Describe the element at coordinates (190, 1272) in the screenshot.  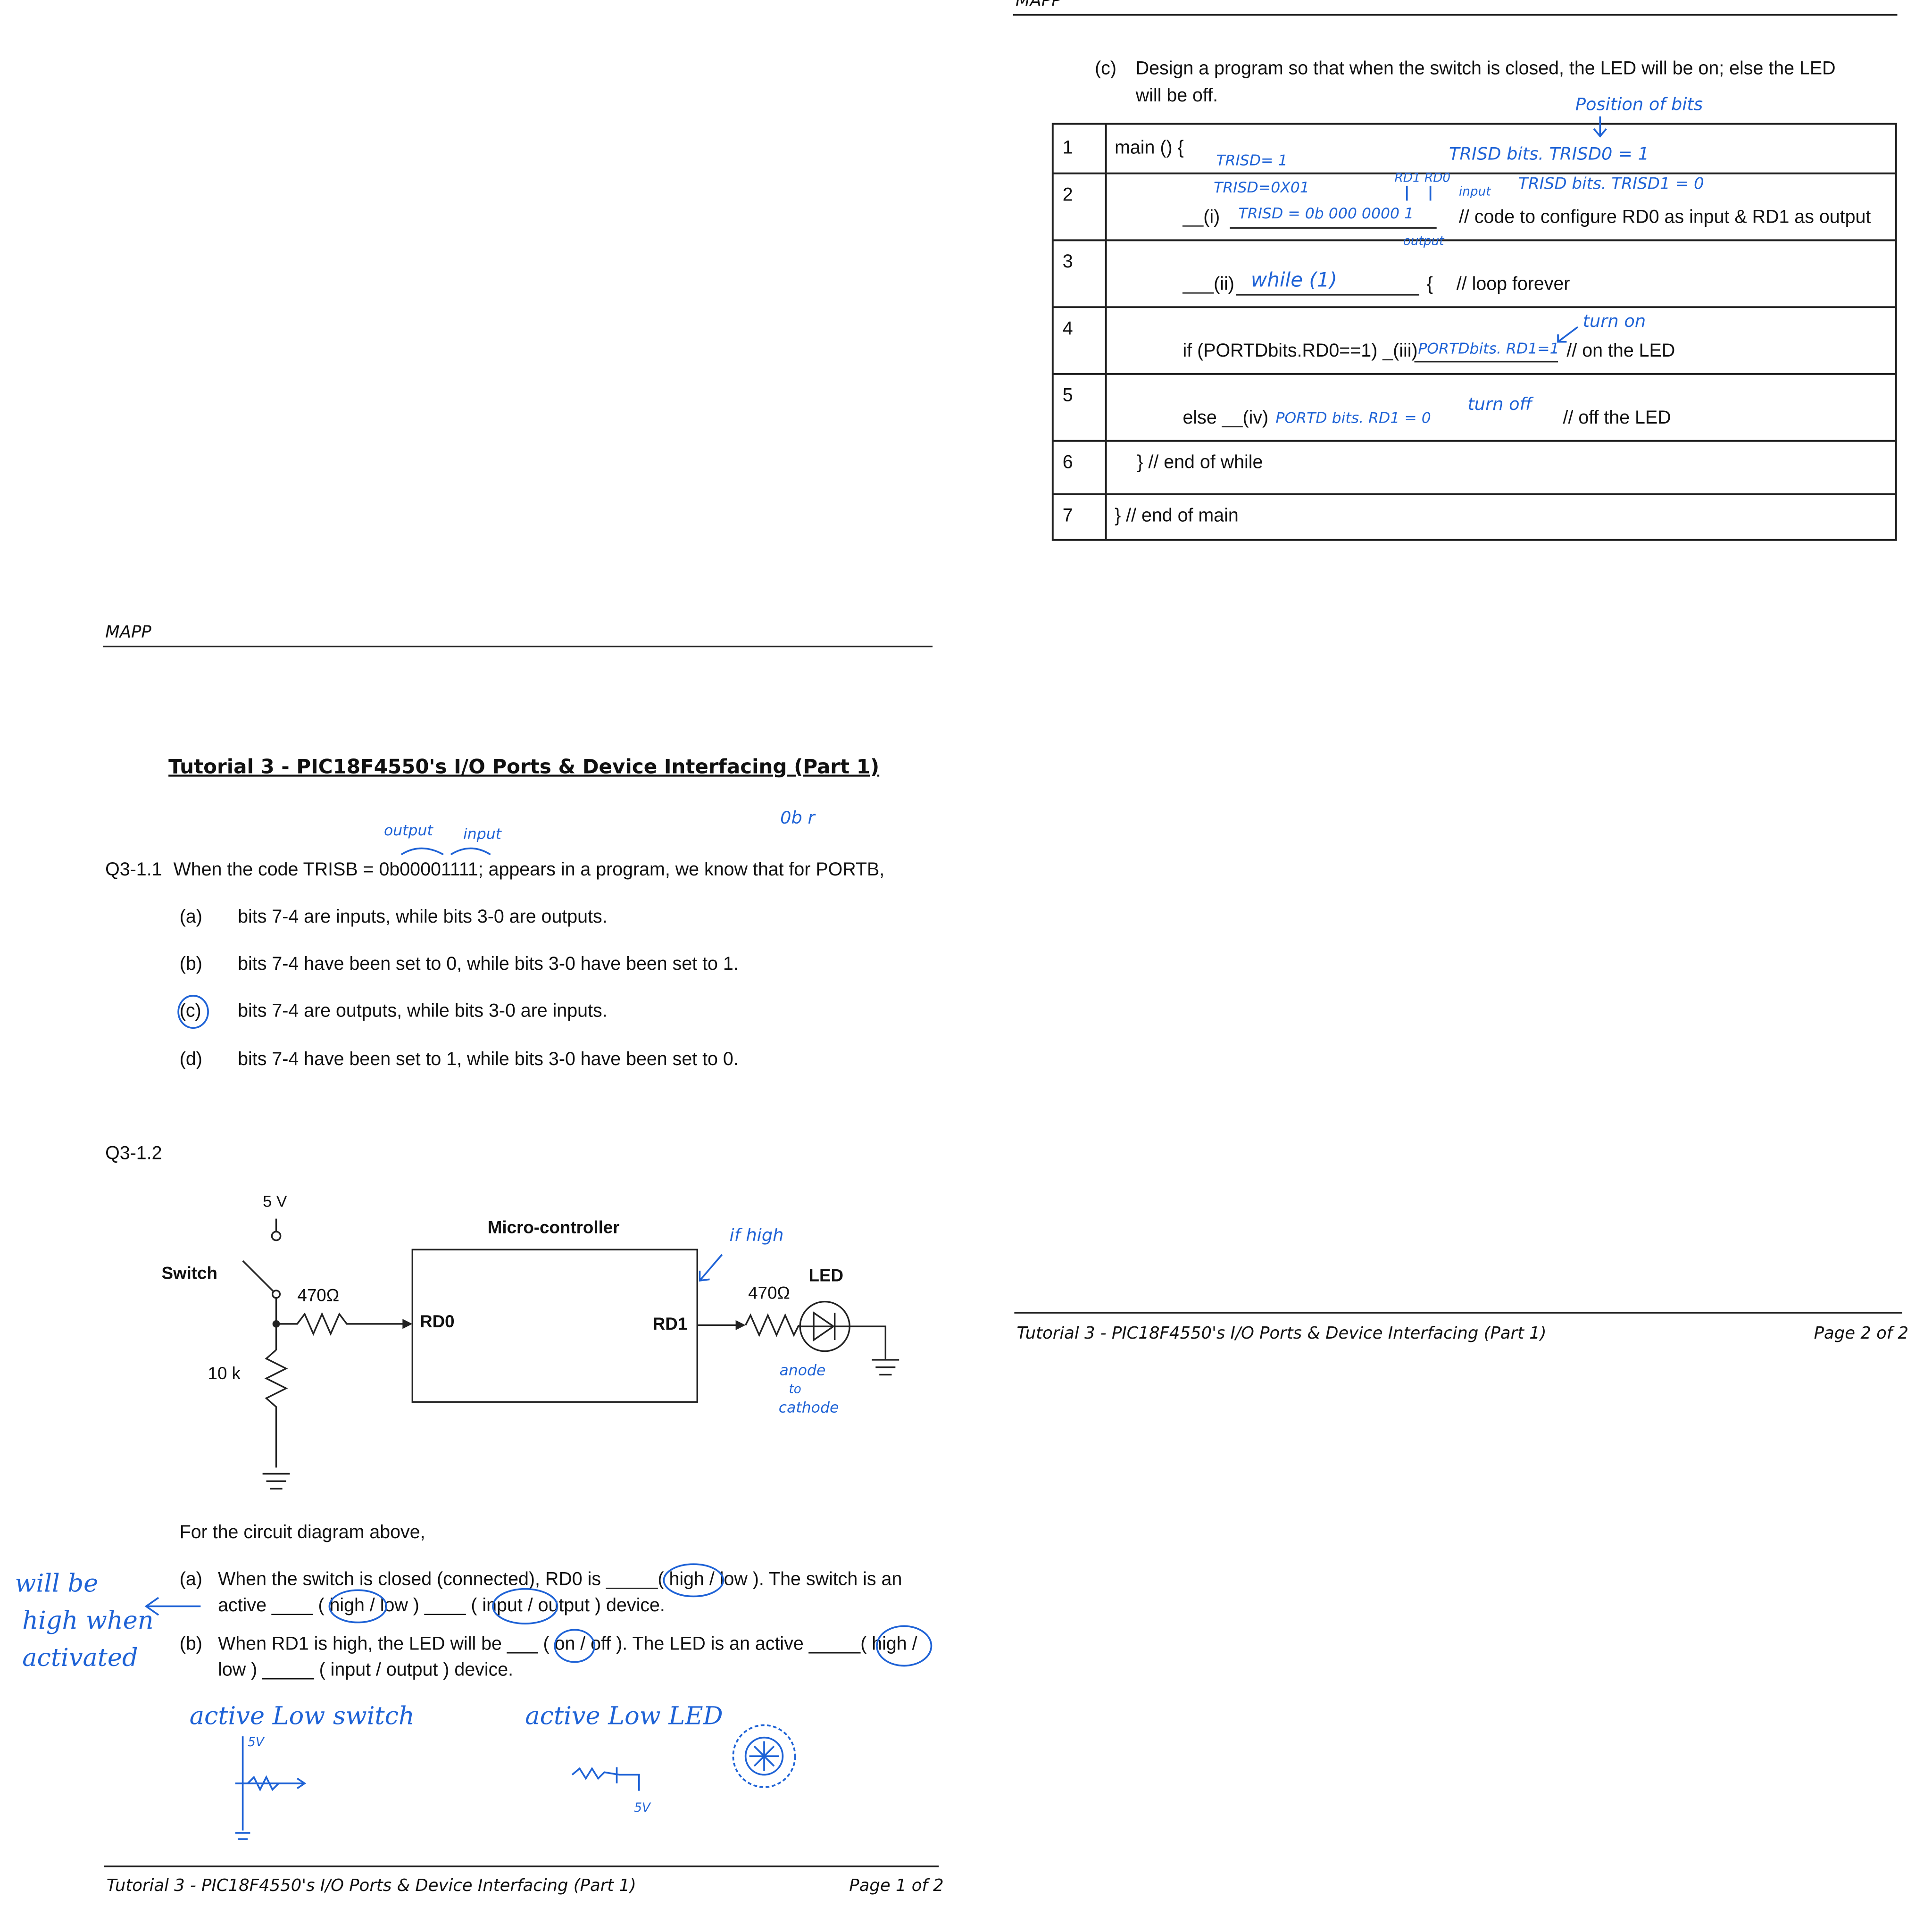
I see `circuit-label: Switch` at that location.